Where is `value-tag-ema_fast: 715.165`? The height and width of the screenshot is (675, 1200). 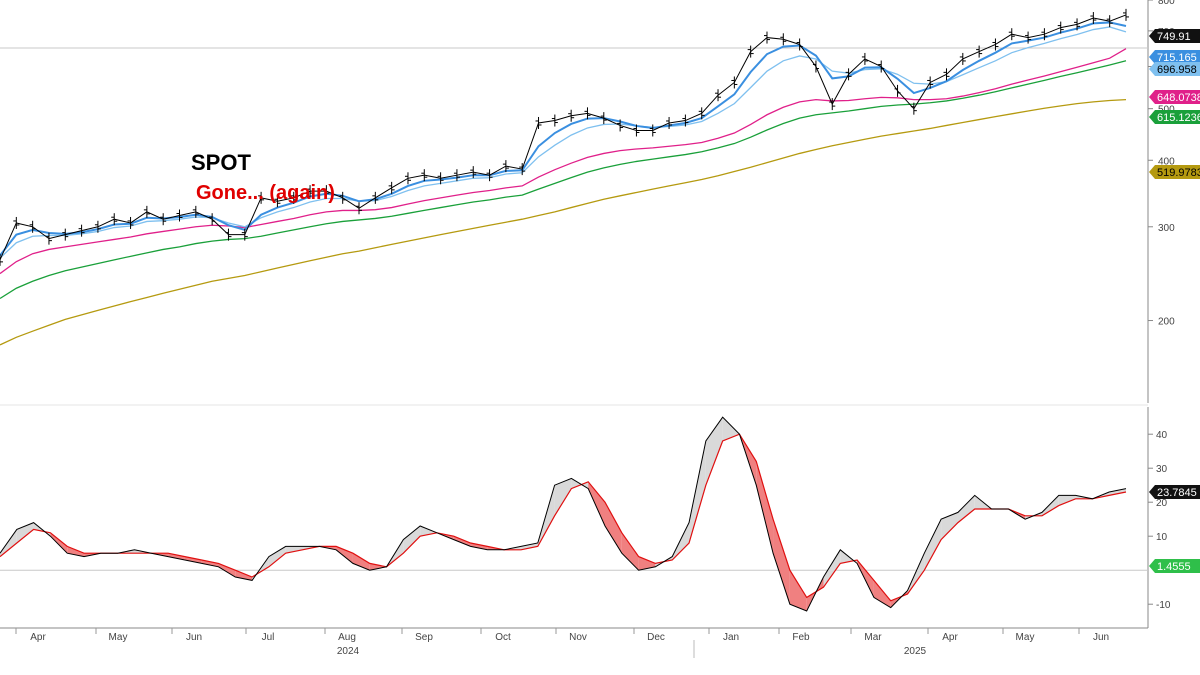 value-tag-ema_fast: 715.165 is located at coordinates (1177, 58).